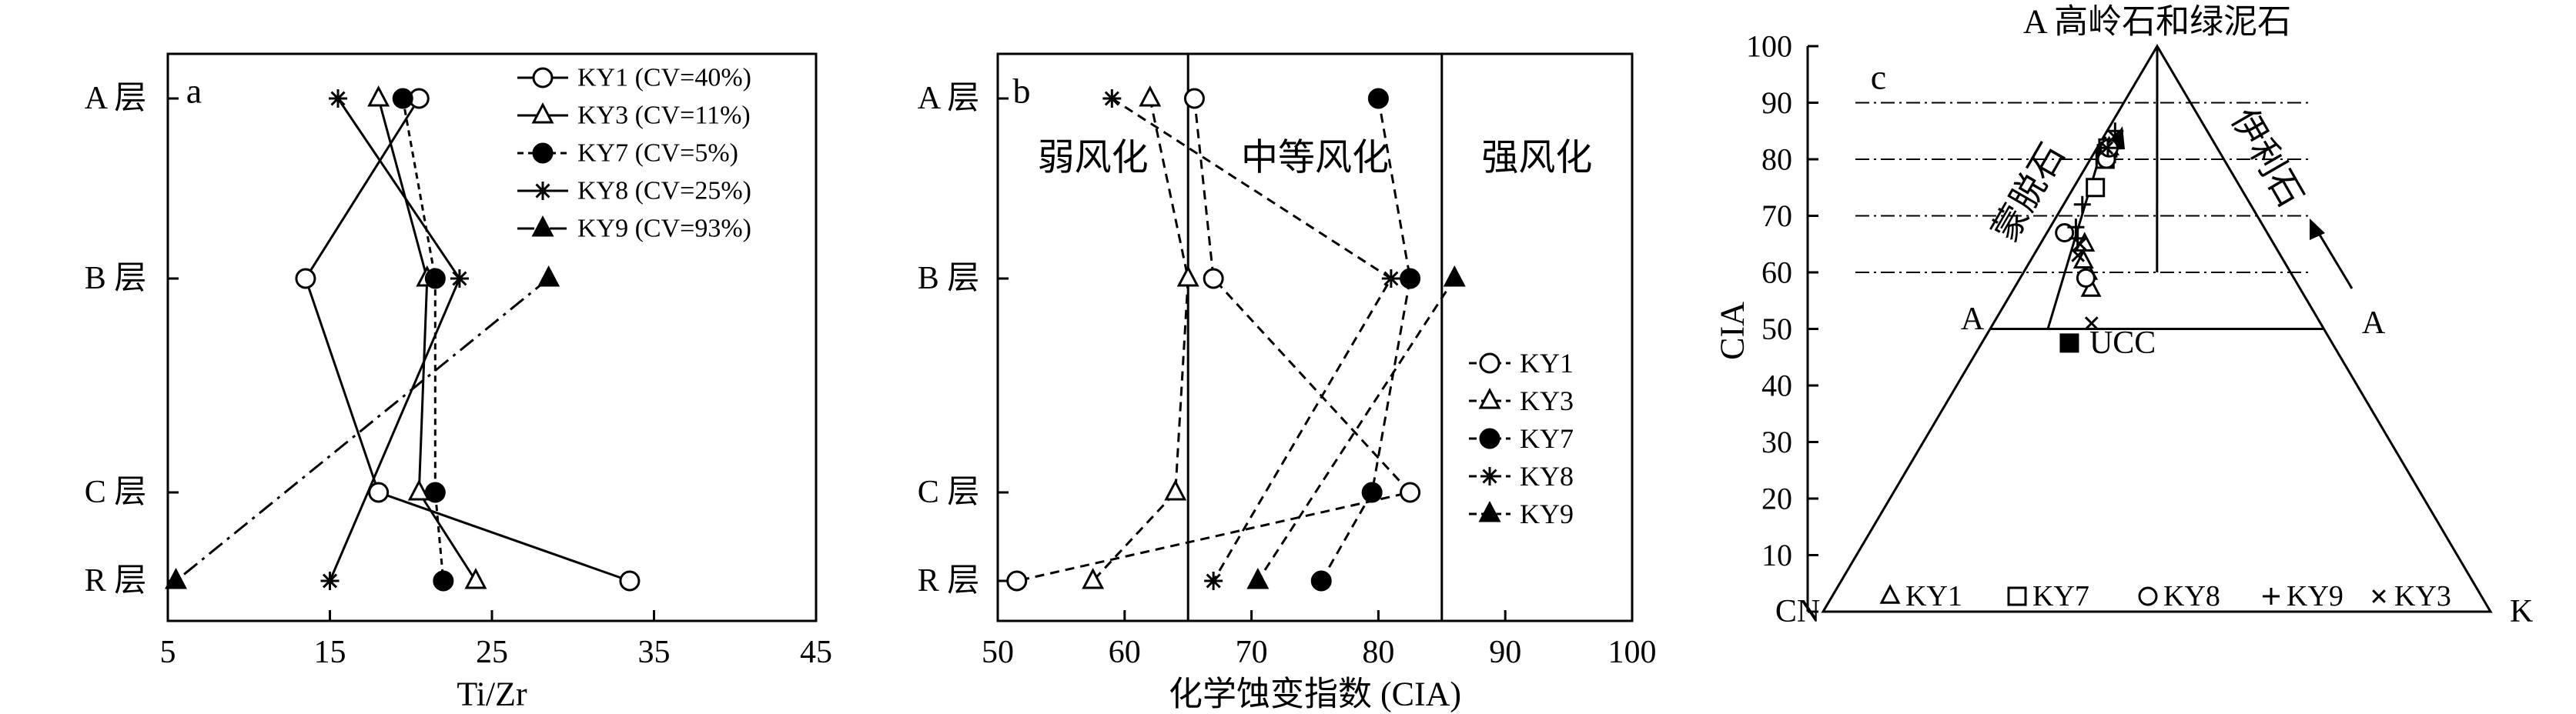  I want to click on panel-b-legend-label: KY9, so click(1547, 514).